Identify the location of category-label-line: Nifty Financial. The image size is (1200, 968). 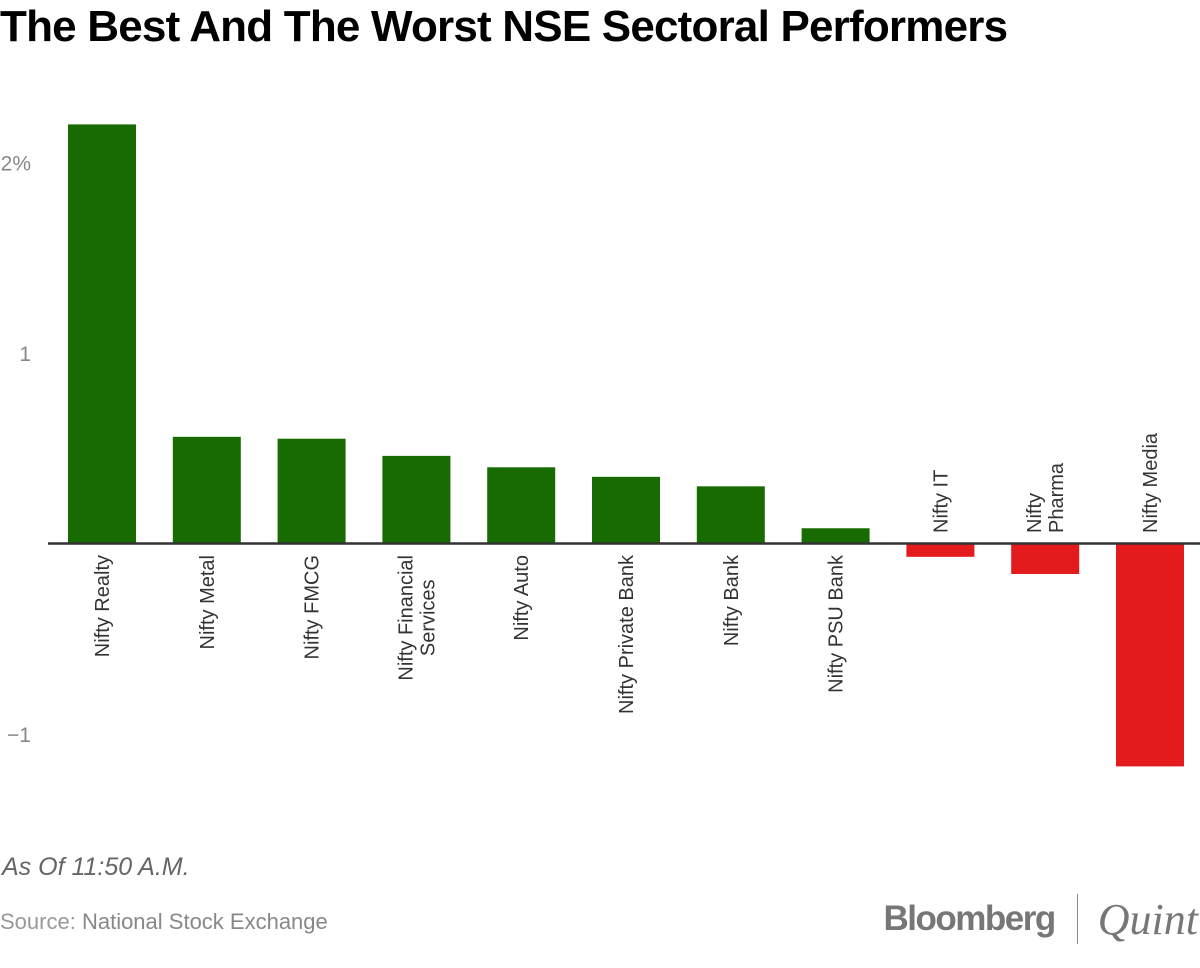
(406, 618).